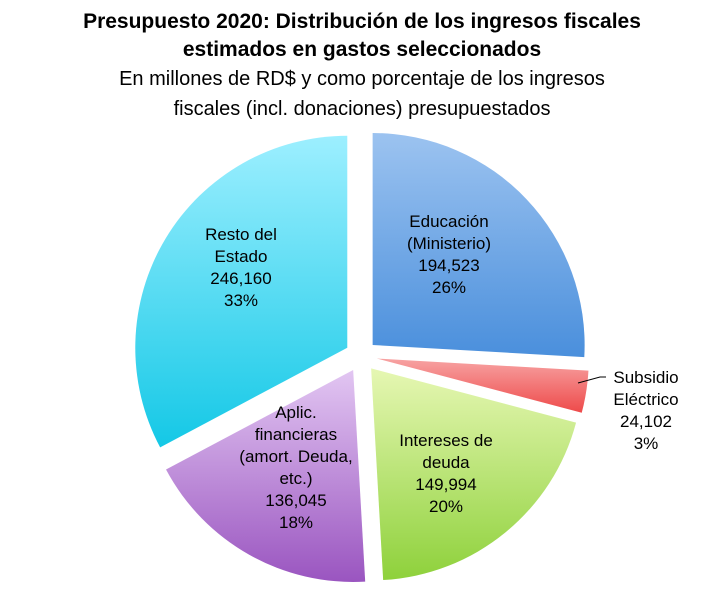 The image size is (724, 593). What do you see at coordinates (446, 506) in the screenshot?
I see `slice-percent-label: 20%` at bounding box center [446, 506].